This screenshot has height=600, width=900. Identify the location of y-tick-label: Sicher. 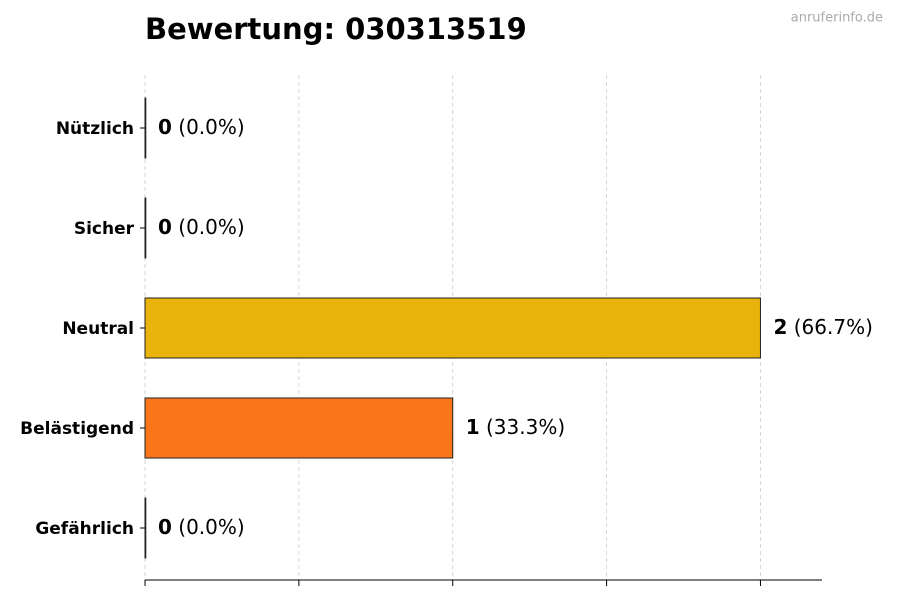
(104, 229).